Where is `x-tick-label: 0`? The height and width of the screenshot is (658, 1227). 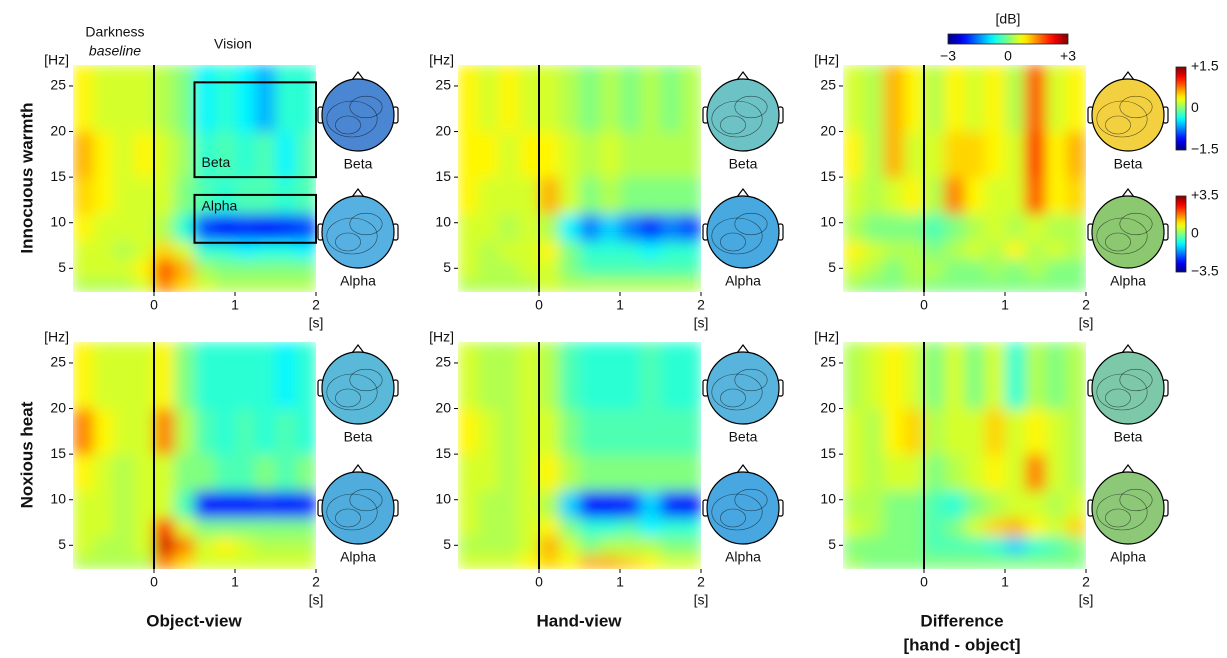
x-tick-label: 0 is located at coordinates (924, 305).